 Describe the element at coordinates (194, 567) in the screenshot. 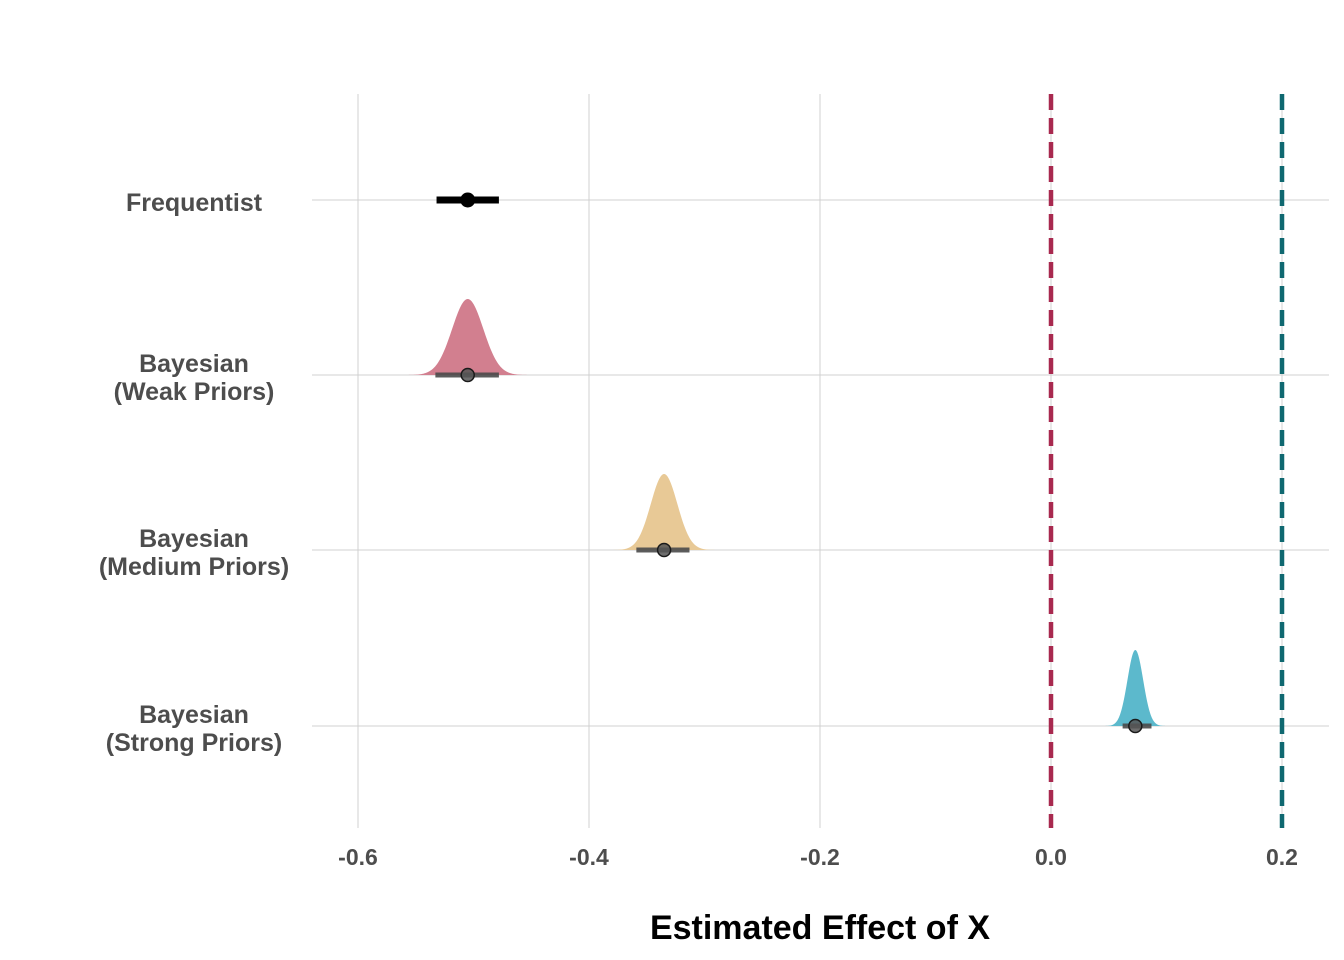

I see `y-label-2-line-1: (Medium Priors)` at that location.